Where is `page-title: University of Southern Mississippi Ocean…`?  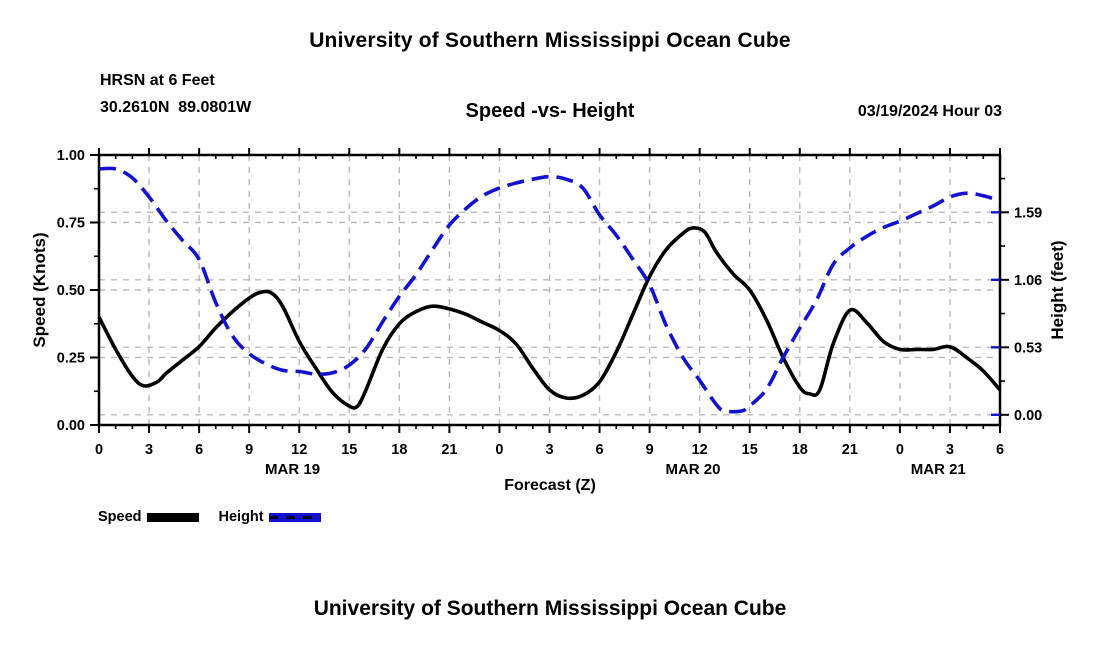 page-title: University of Southern Mississippi Ocean… is located at coordinates (550, 40).